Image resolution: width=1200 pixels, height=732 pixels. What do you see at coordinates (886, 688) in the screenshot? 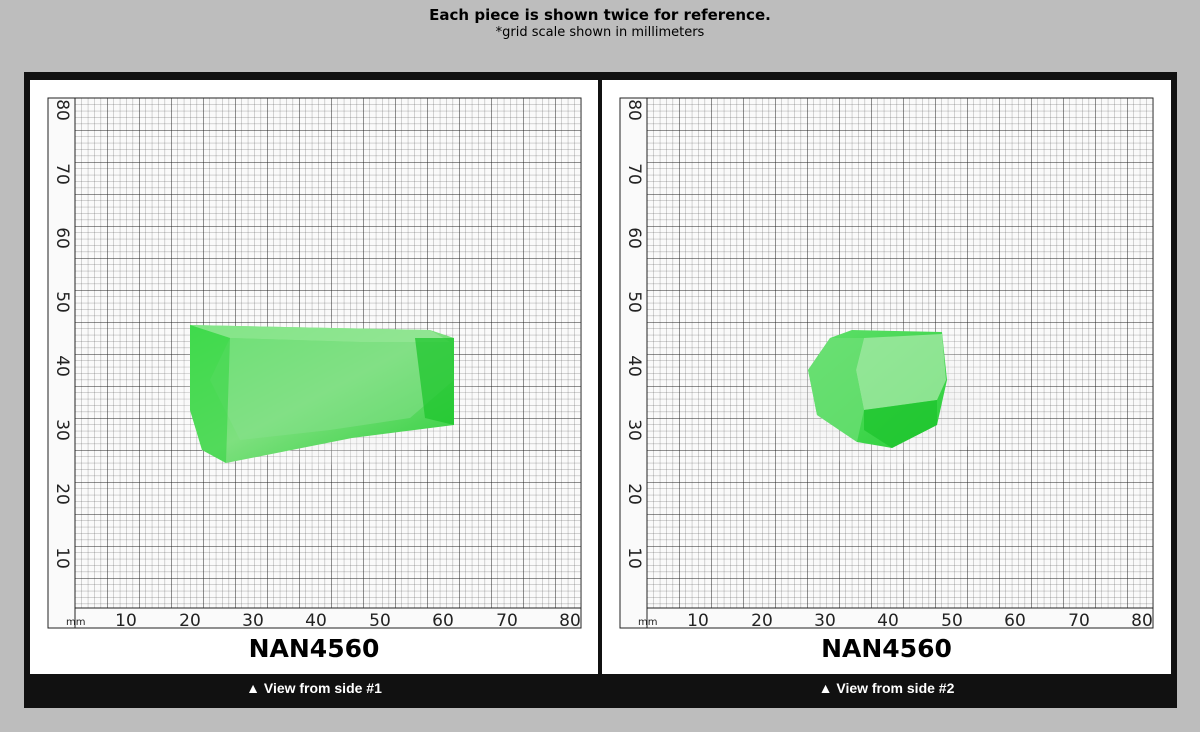
I see `caption-side-2: ▲ View from side #2` at bounding box center [886, 688].